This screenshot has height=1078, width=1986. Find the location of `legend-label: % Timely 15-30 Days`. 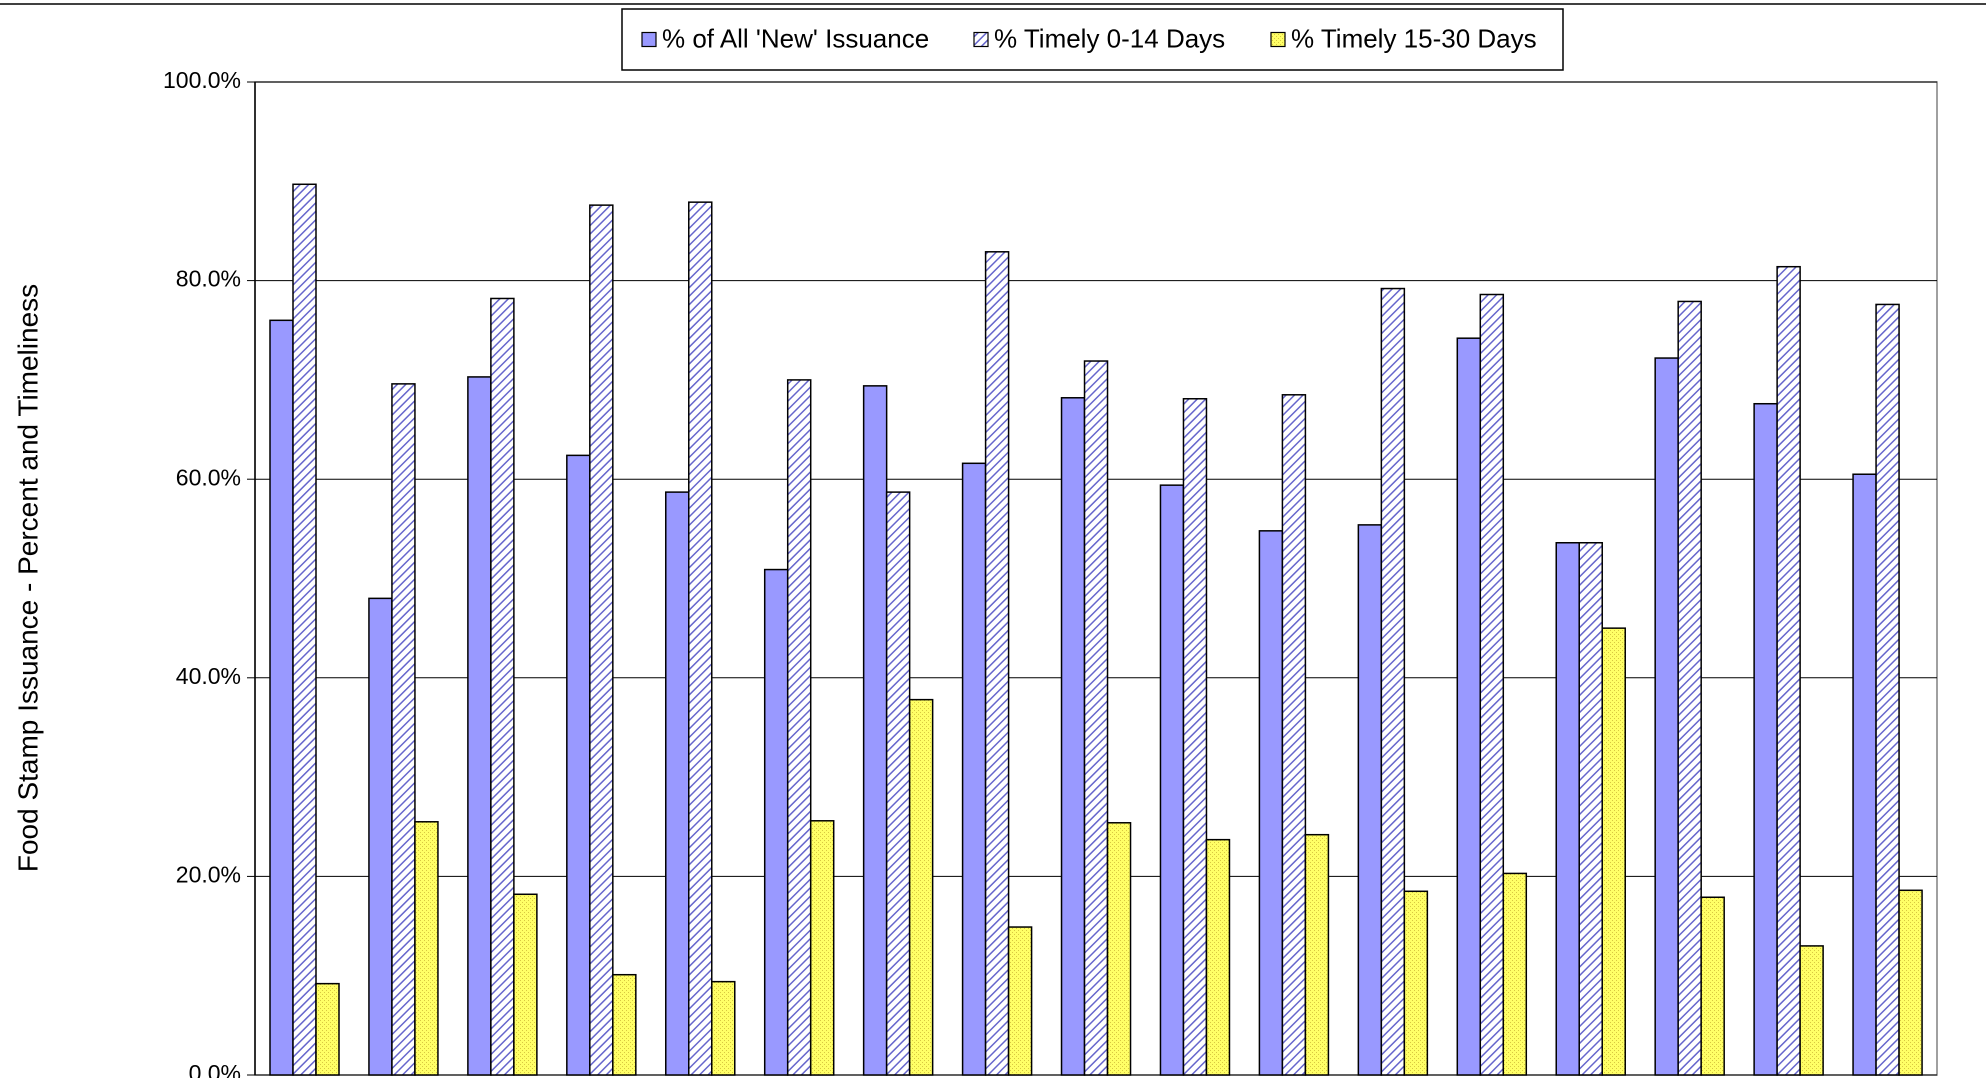

legend-label: % Timely 15-30 Days is located at coordinates (1414, 38).